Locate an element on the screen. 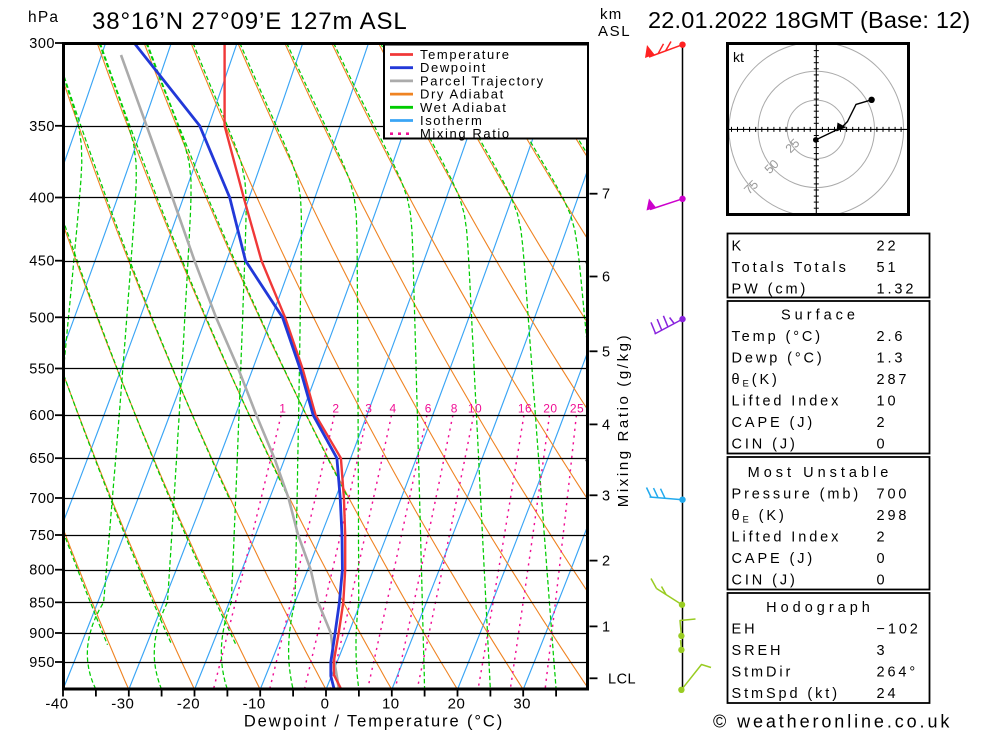  svg-text: StmDir is located at coordinates (763, 673).